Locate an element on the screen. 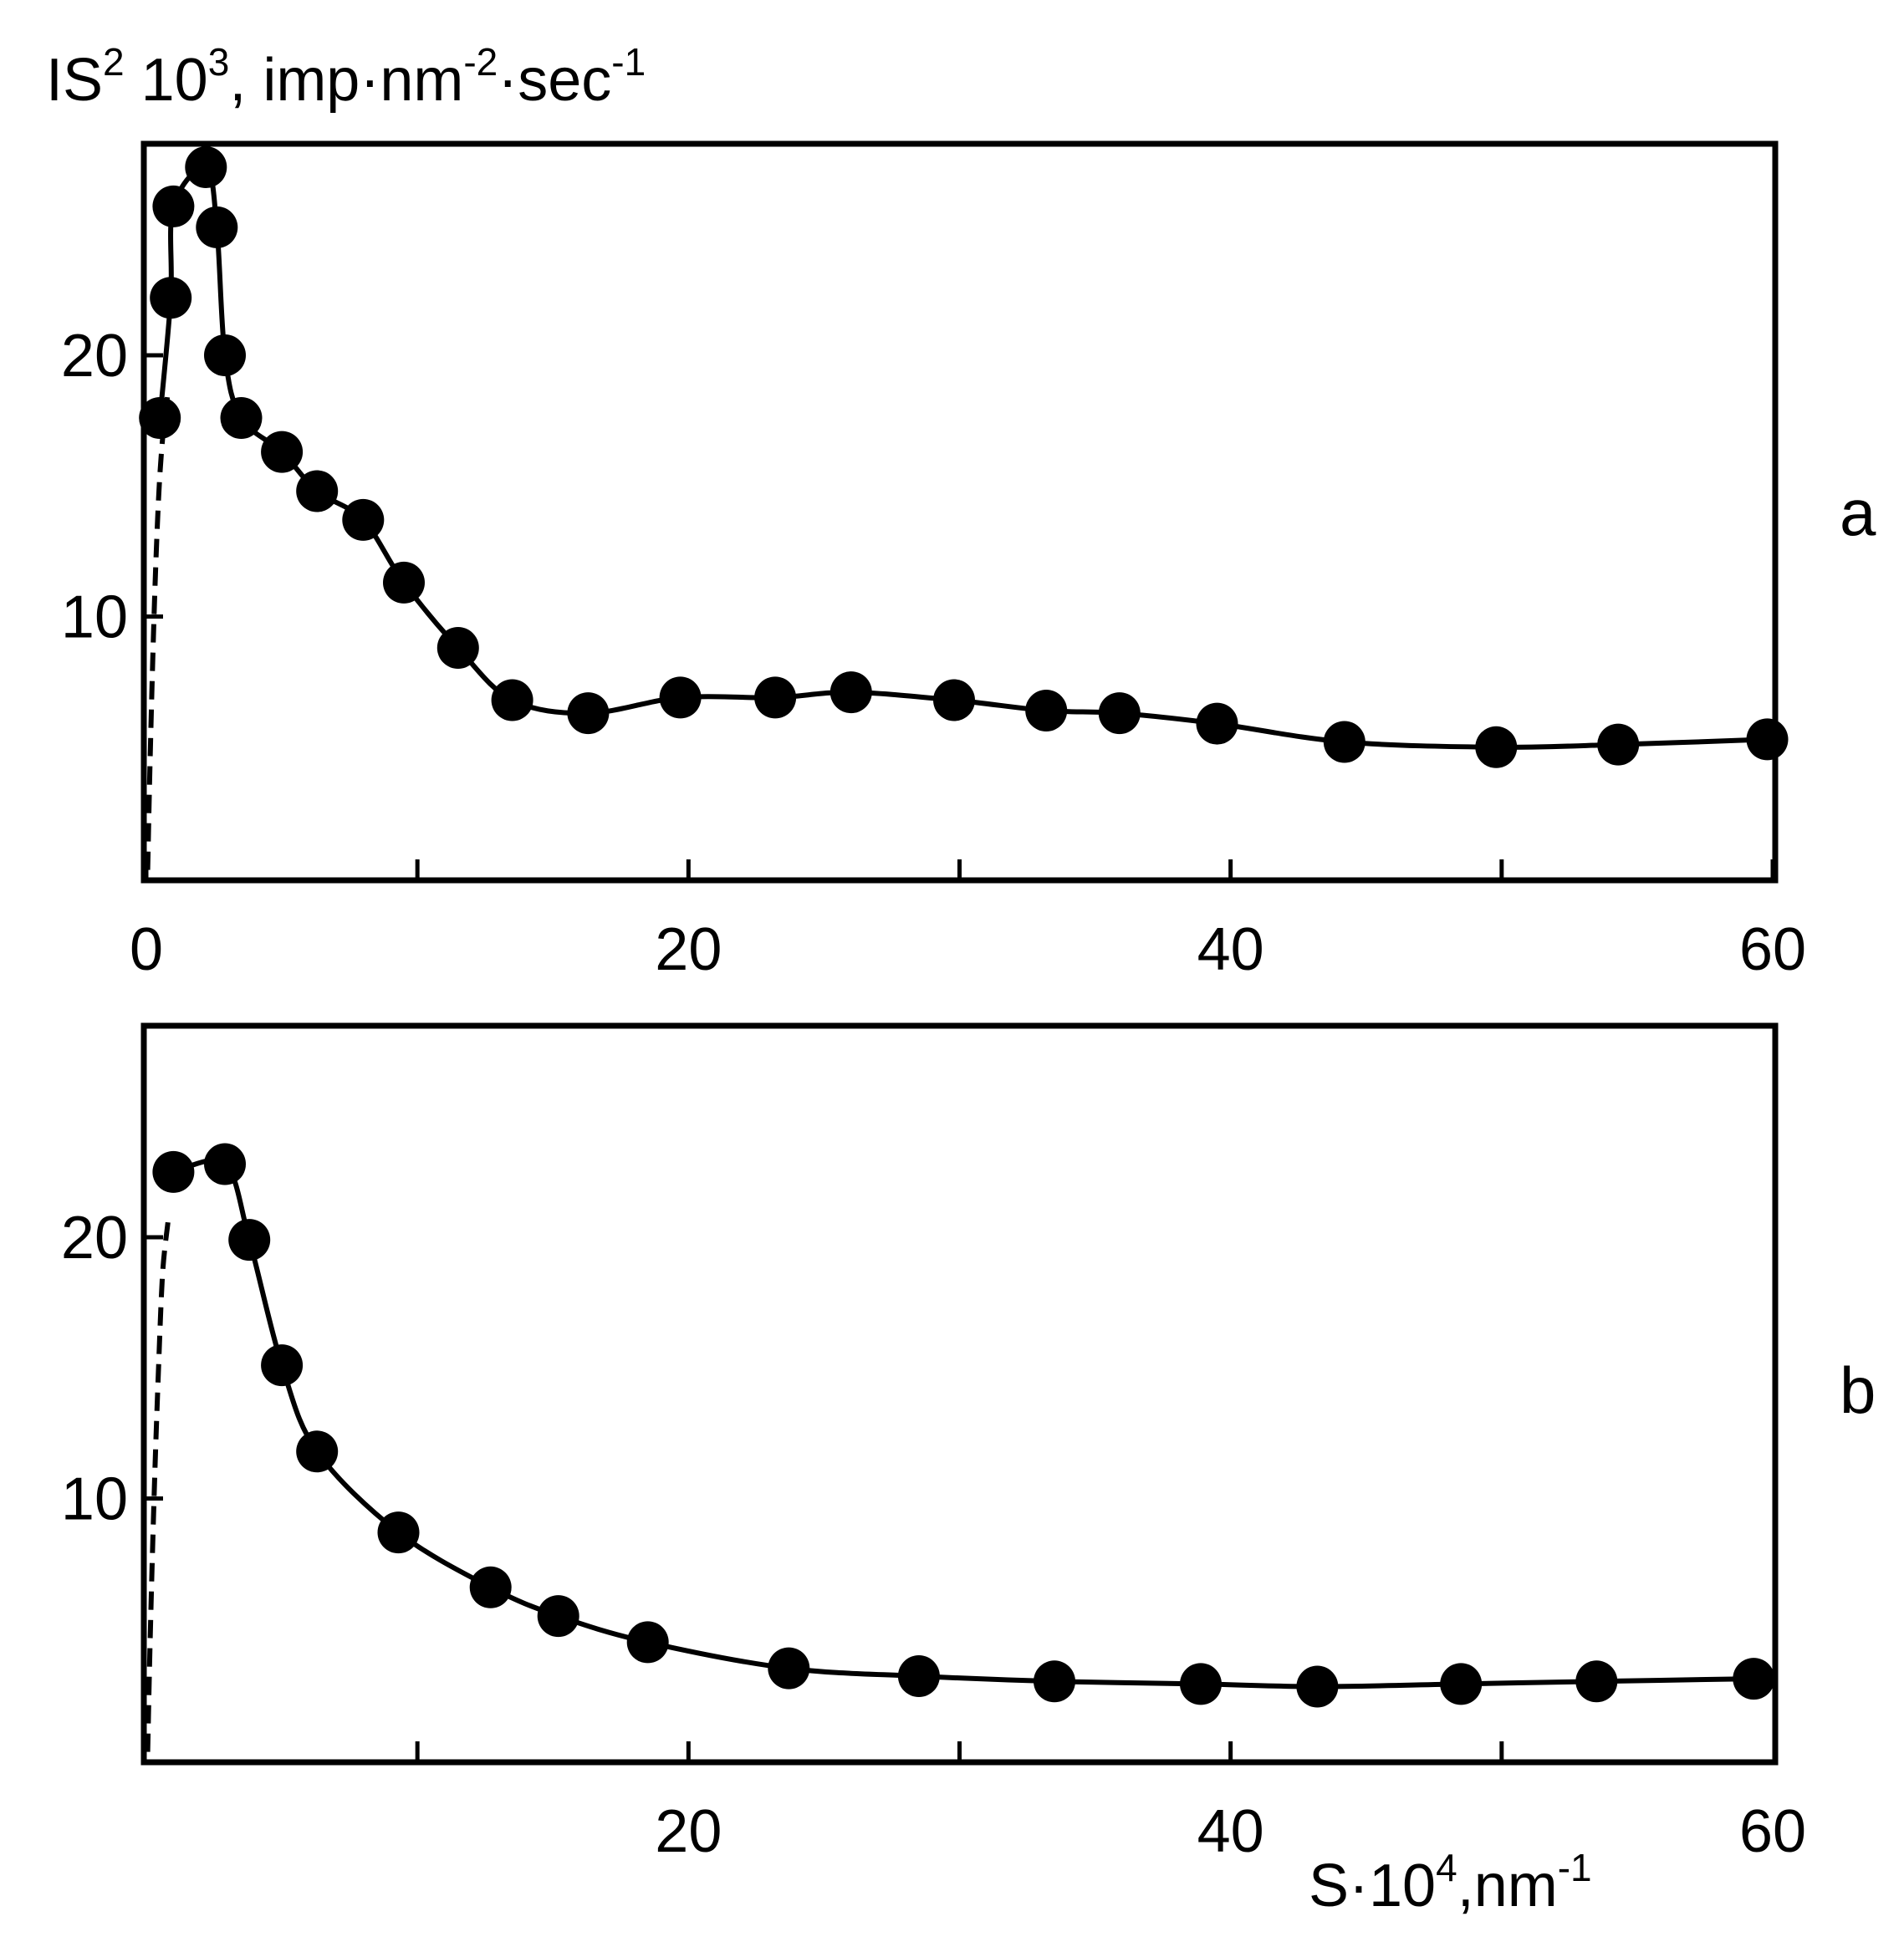  y-title-sup4: -1 is located at coordinates (628, 62).